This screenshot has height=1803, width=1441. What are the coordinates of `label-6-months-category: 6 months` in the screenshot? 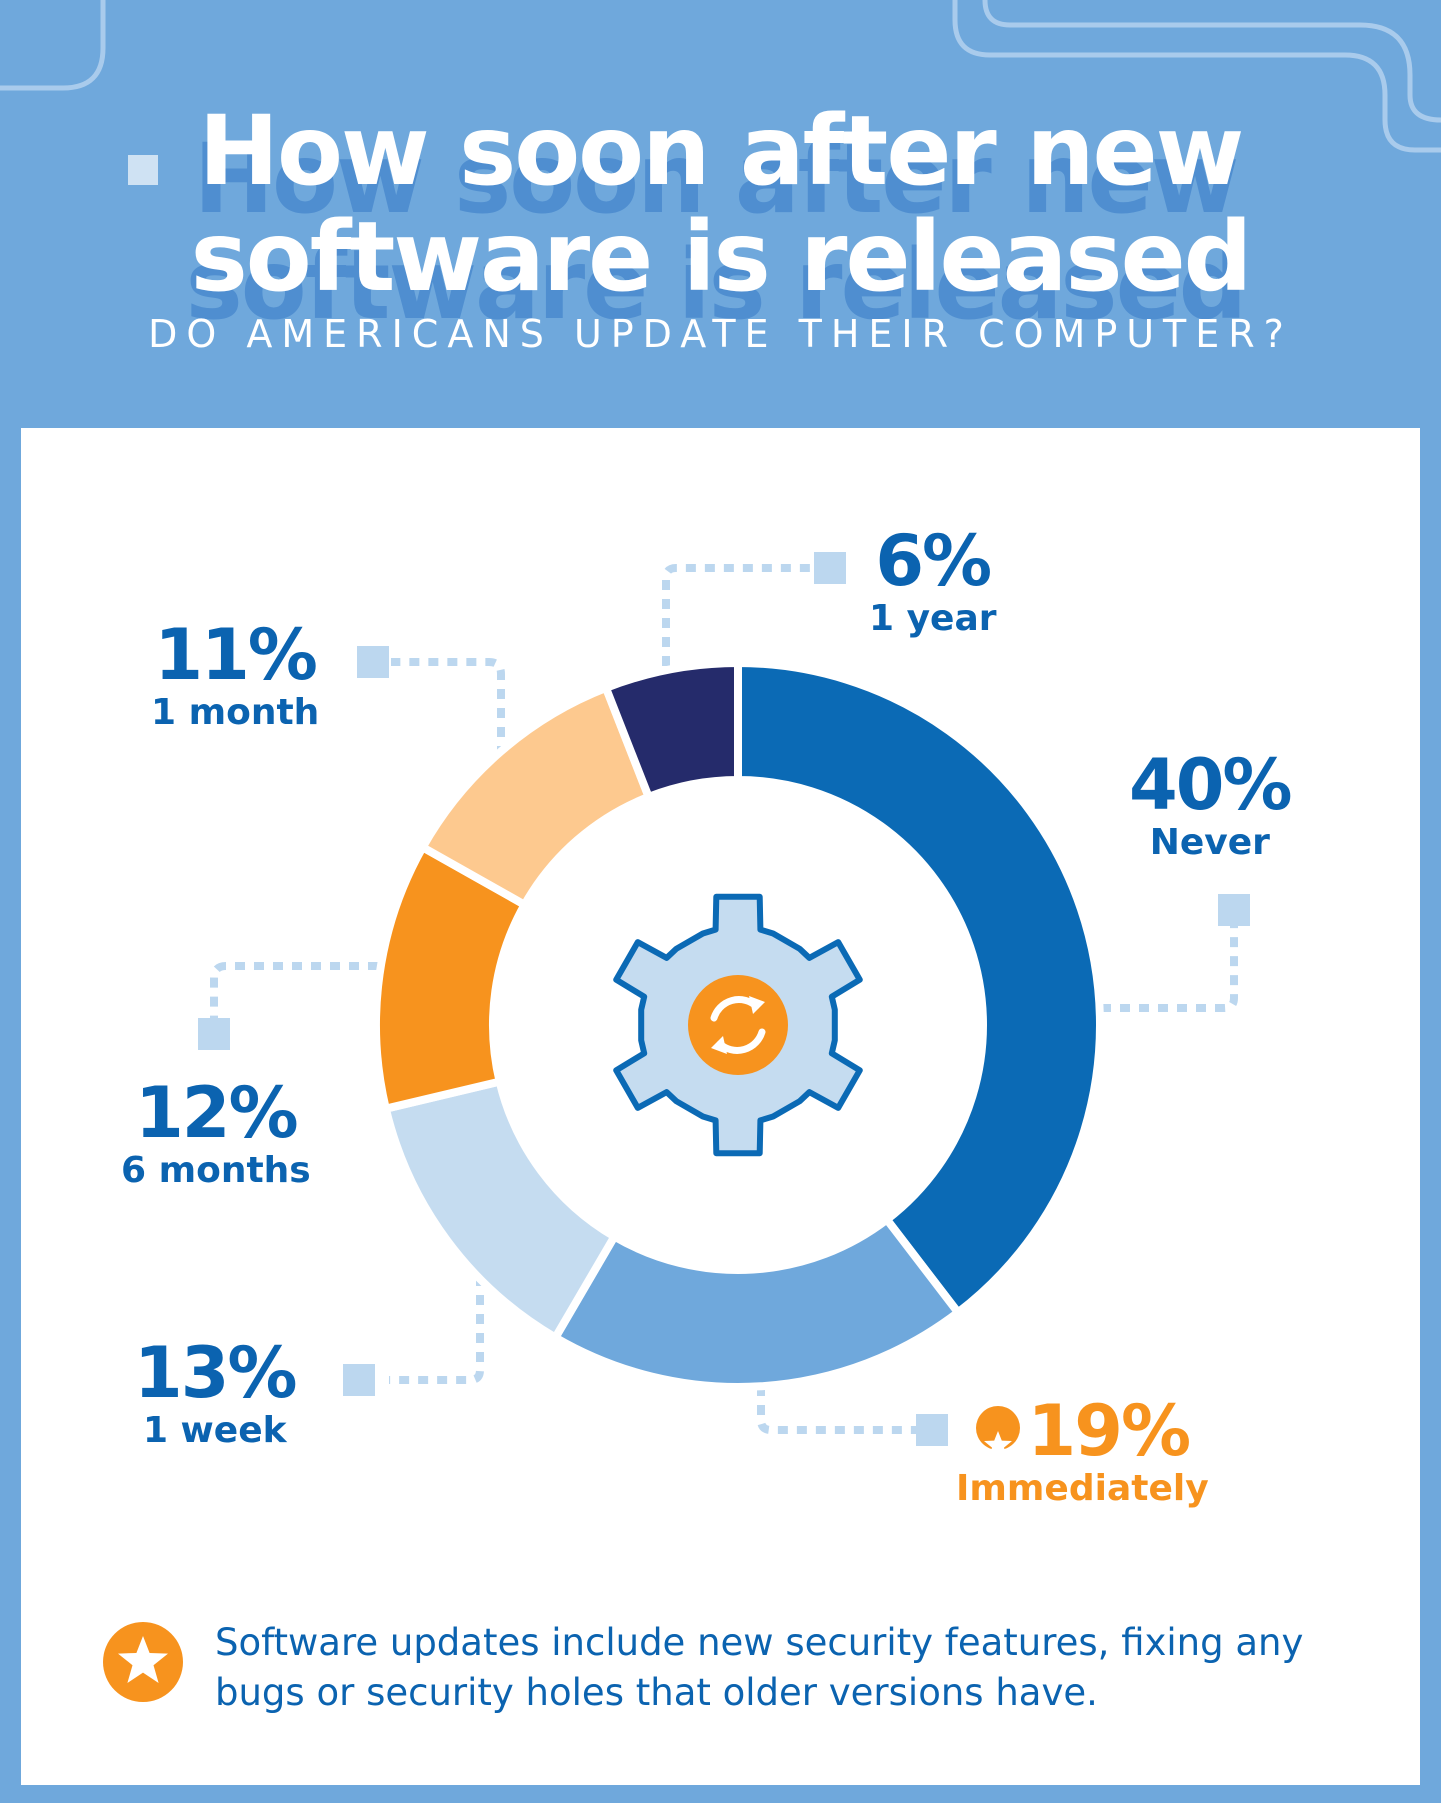 It's located at (216, 1170).